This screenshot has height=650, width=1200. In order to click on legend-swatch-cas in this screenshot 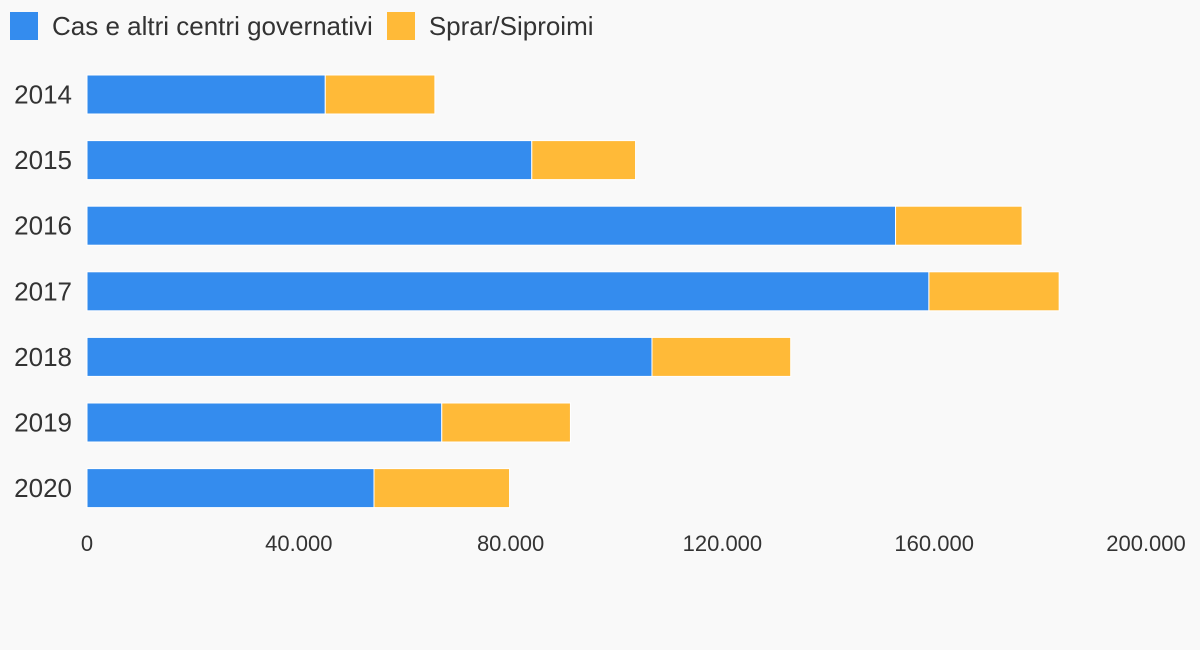, I will do `click(24, 26)`.